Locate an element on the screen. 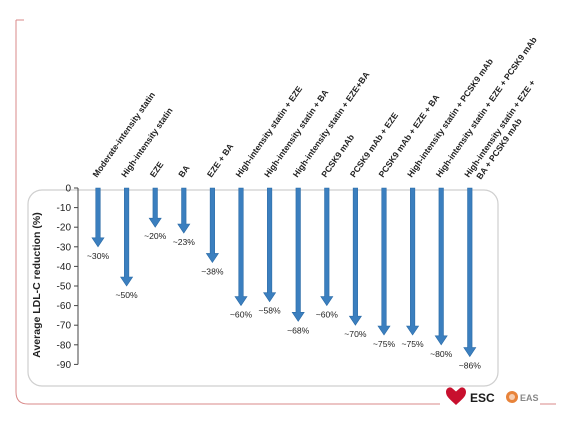  category-label: High-intensity statin is located at coordinates (147, 142).